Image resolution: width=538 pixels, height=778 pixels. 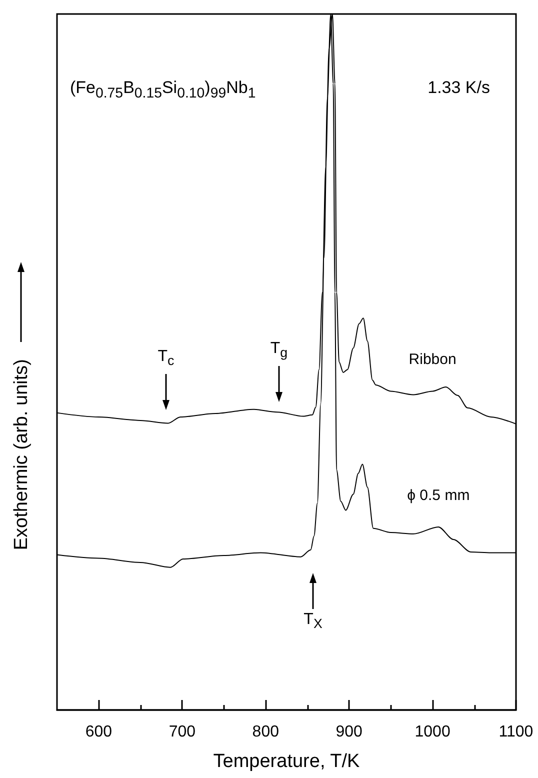 What do you see at coordinates (313, 621) in the screenshot?
I see `annotation: T$_{X}$` at bounding box center [313, 621].